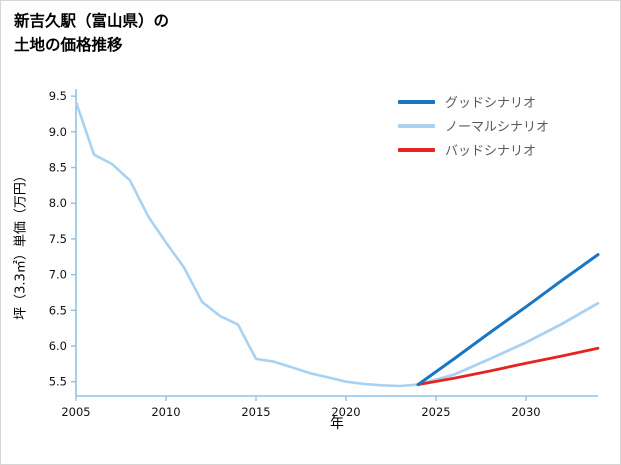 This screenshot has height=465, width=621. I want to click on svg-text: 2025, so click(435, 412).